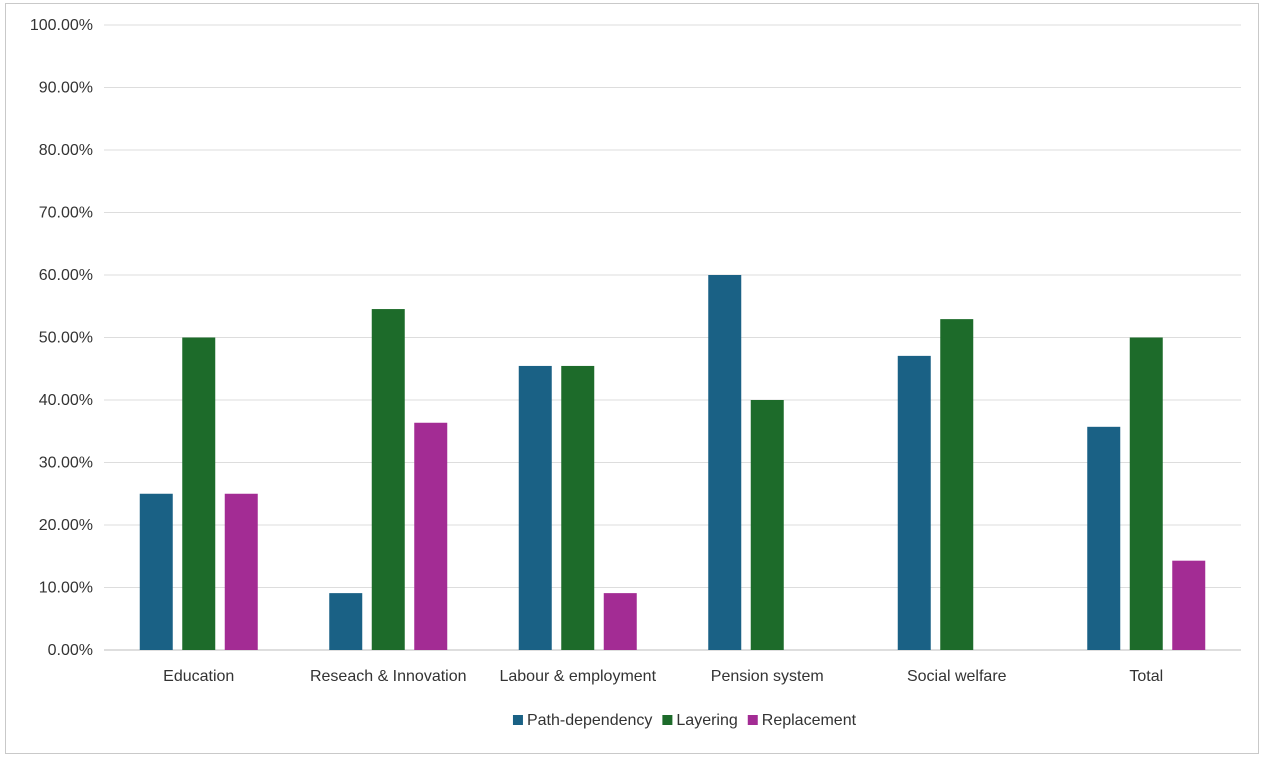 This screenshot has width=1264, height=759. What do you see at coordinates (706, 720) in the screenshot?
I see `legend-label-1: Layering` at bounding box center [706, 720].